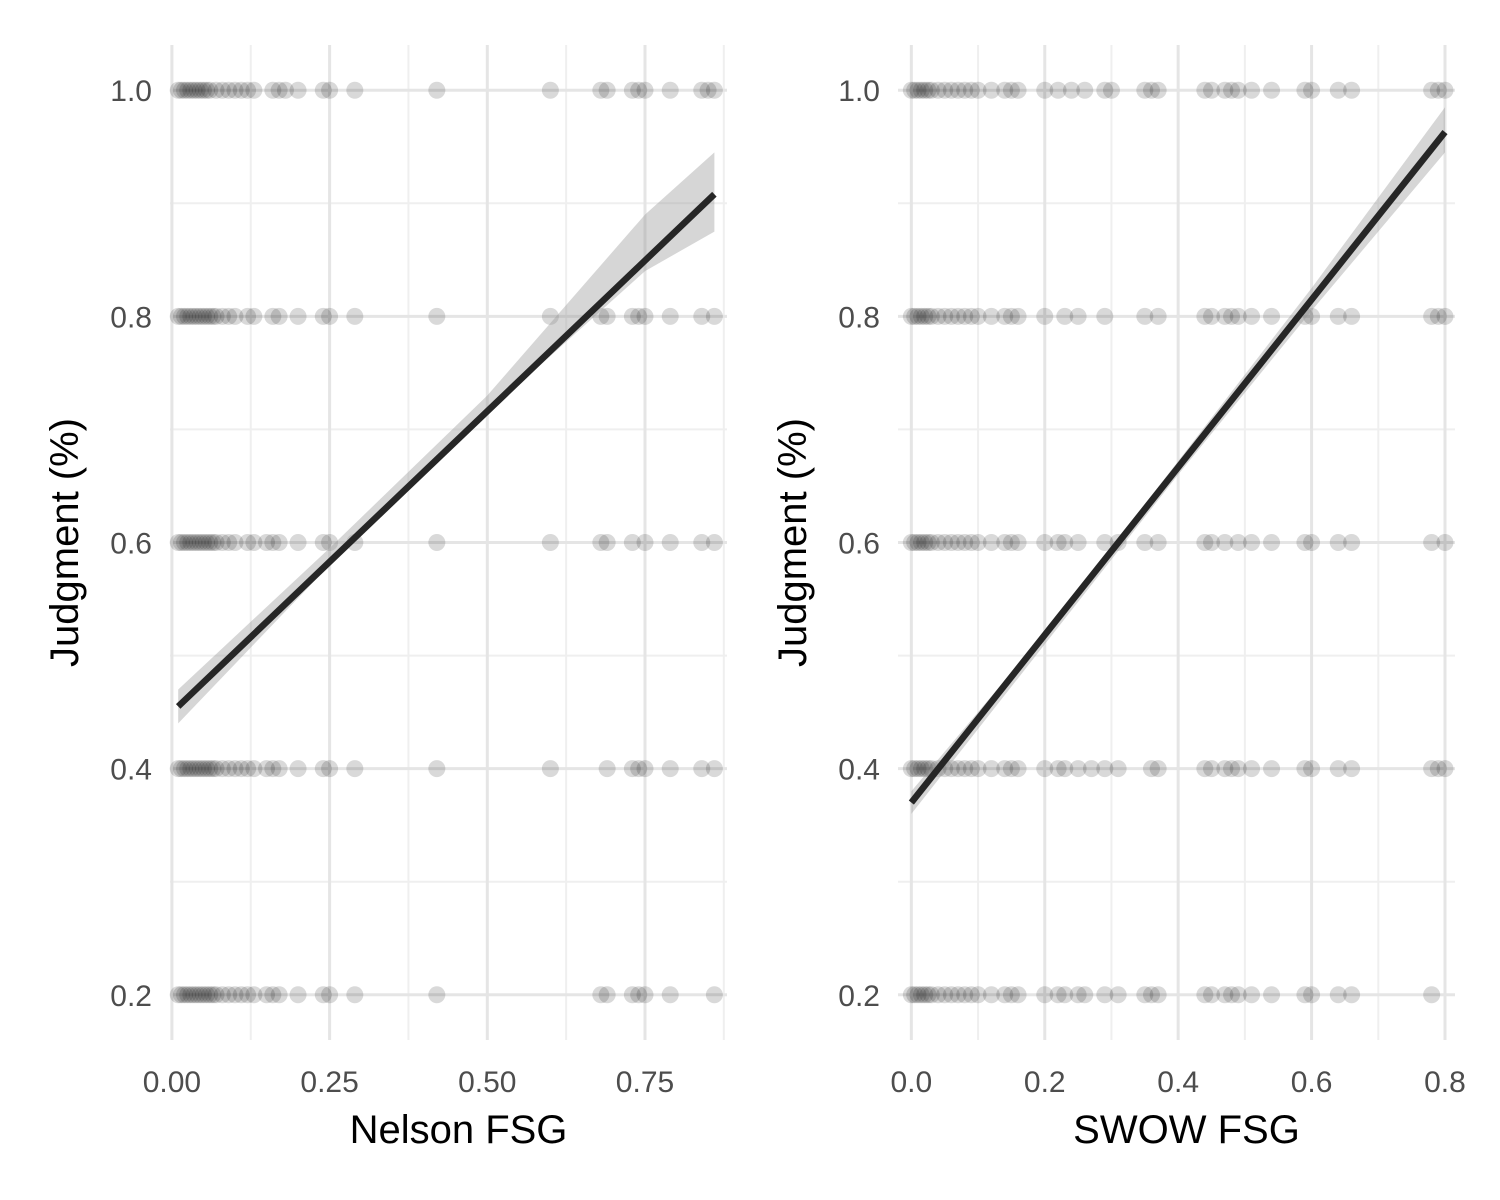 This screenshot has height=1200, width=1500. What do you see at coordinates (131, 996) in the screenshot?
I see `y-tick-label: 0.2` at bounding box center [131, 996].